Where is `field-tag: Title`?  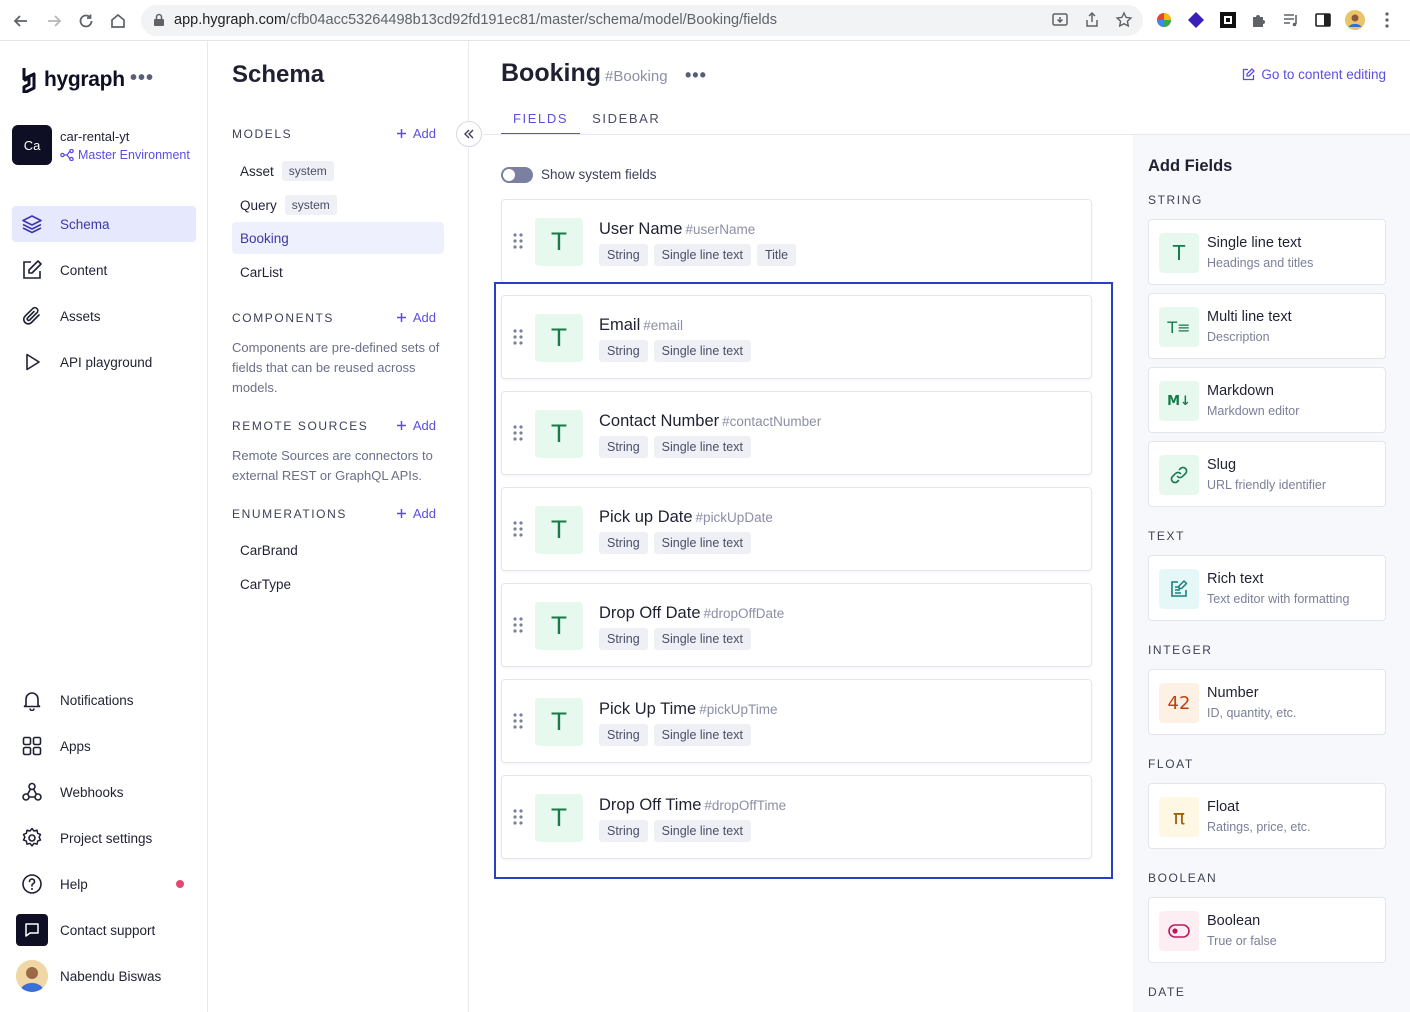
field-tag: Title is located at coordinates (776, 255).